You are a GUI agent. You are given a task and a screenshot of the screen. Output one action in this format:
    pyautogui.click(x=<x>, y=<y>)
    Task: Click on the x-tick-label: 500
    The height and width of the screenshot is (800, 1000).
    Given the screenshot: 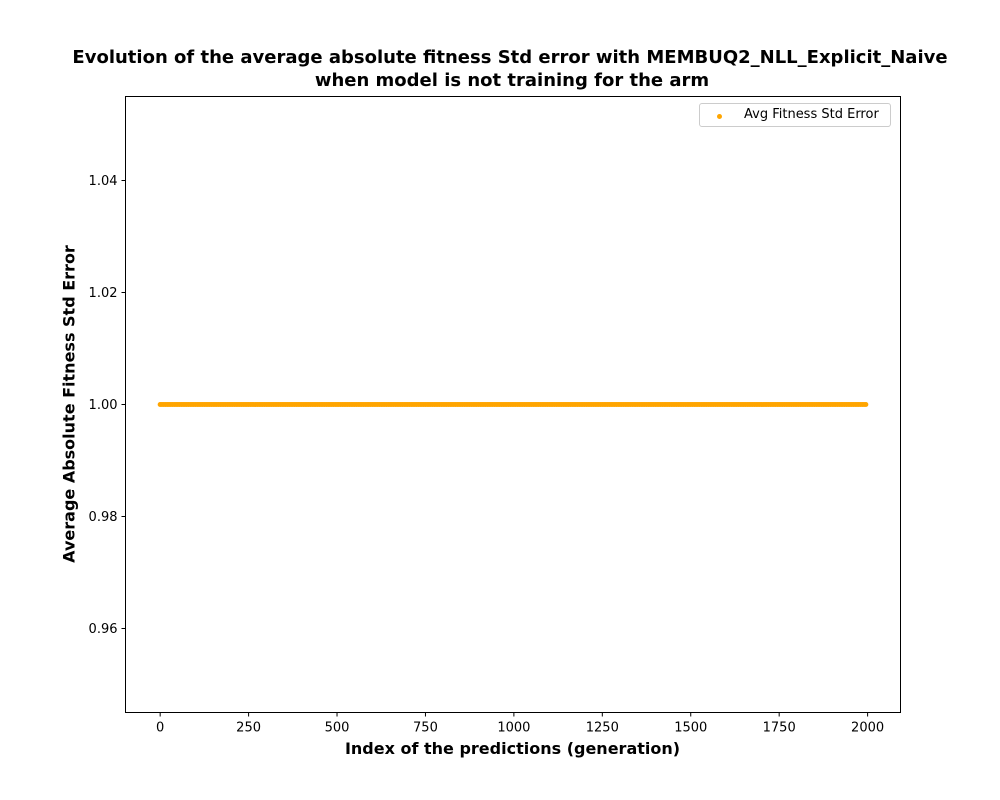 What is the action you would take?
    pyautogui.click(x=337, y=728)
    